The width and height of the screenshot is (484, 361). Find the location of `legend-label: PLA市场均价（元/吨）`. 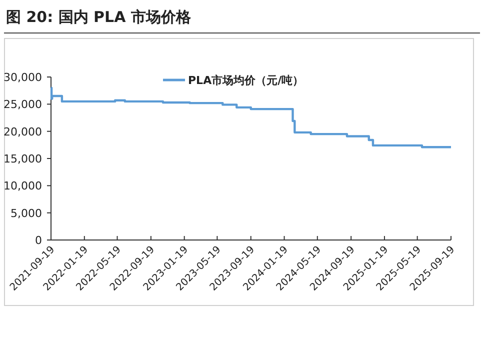

legend-label: PLA市场均价（元/吨） is located at coordinates (246, 80).